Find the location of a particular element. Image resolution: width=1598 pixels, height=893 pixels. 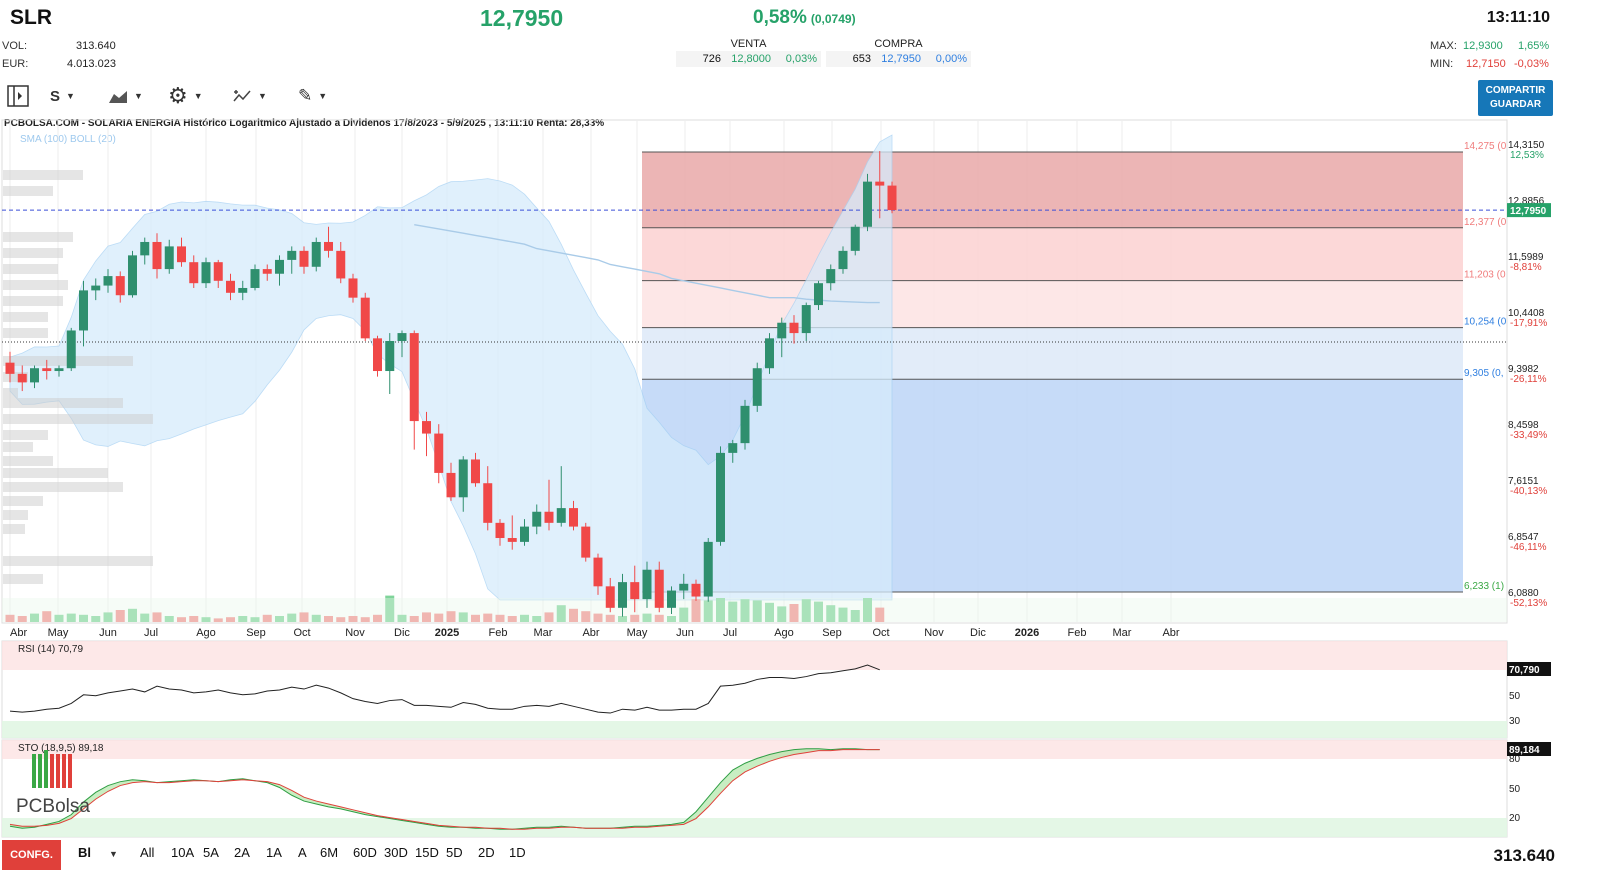

range-button-a: A is located at coordinates (302, 852).